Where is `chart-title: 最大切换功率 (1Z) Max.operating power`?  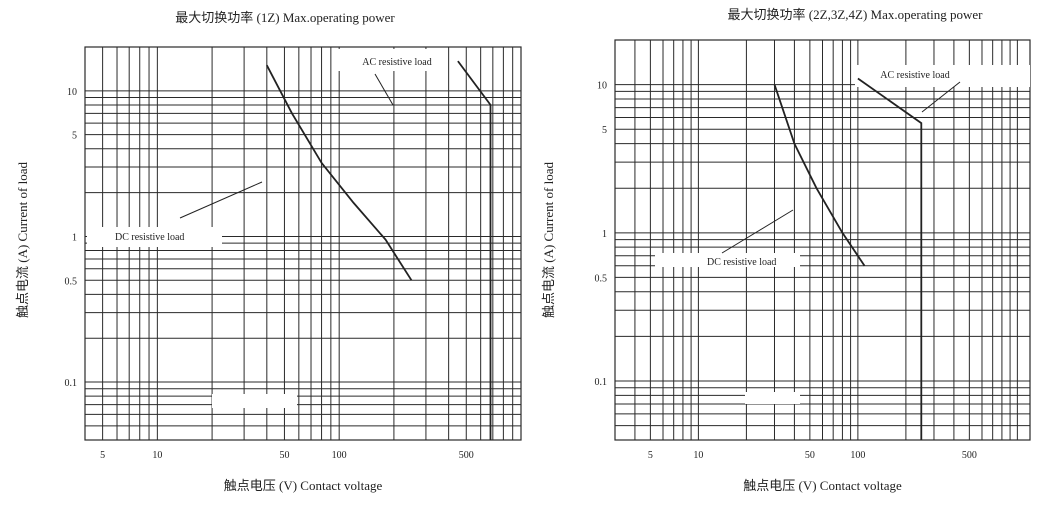 chart-title: 最大切换功率 (1Z) Max.operating power is located at coordinates (285, 17).